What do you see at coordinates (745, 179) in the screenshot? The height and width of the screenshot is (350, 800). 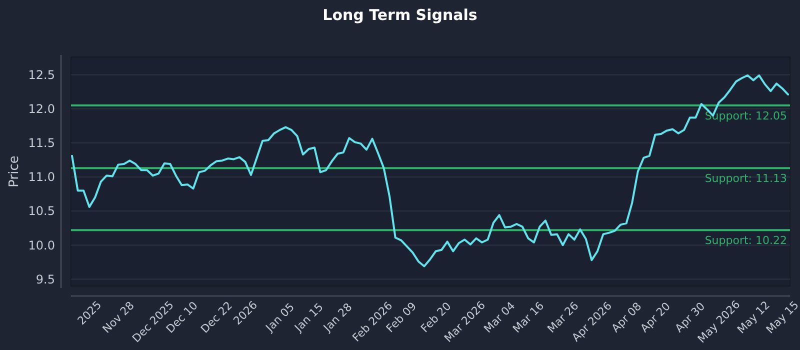 I see `ref-line-label: Support: 11.13` at bounding box center [745, 179].